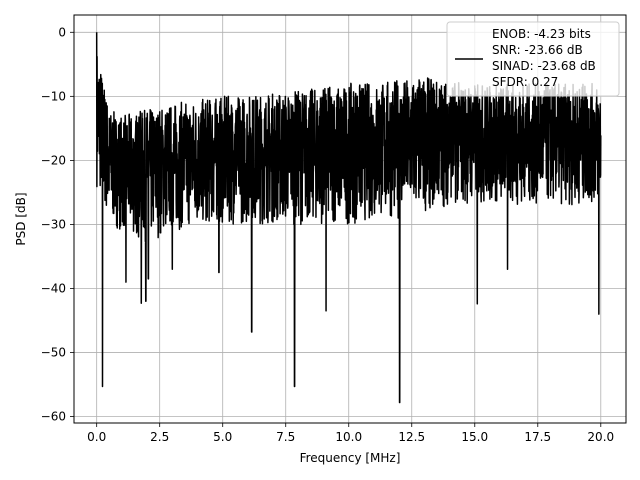 The width and height of the screenshot is (640, 480). Describe the element at coordinates (62, 32) in the screenshot. I see `y-tick-label: 0` at that location.